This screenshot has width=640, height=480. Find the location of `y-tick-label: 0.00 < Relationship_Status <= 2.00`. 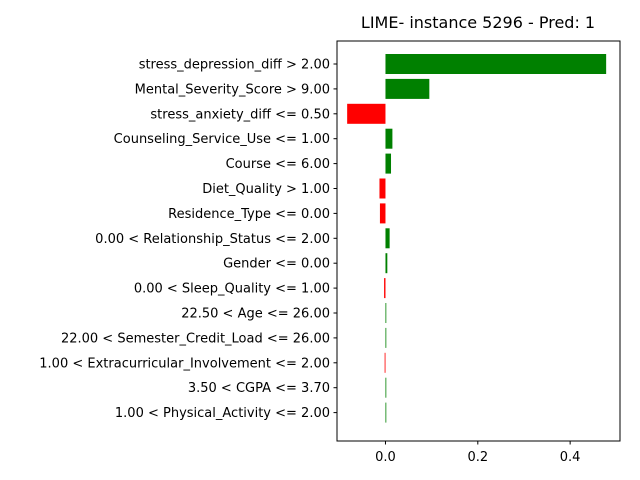

y-tick-label: 0.00 < Relationship_Status <= 2.00 is located at coordinates (212, 239).